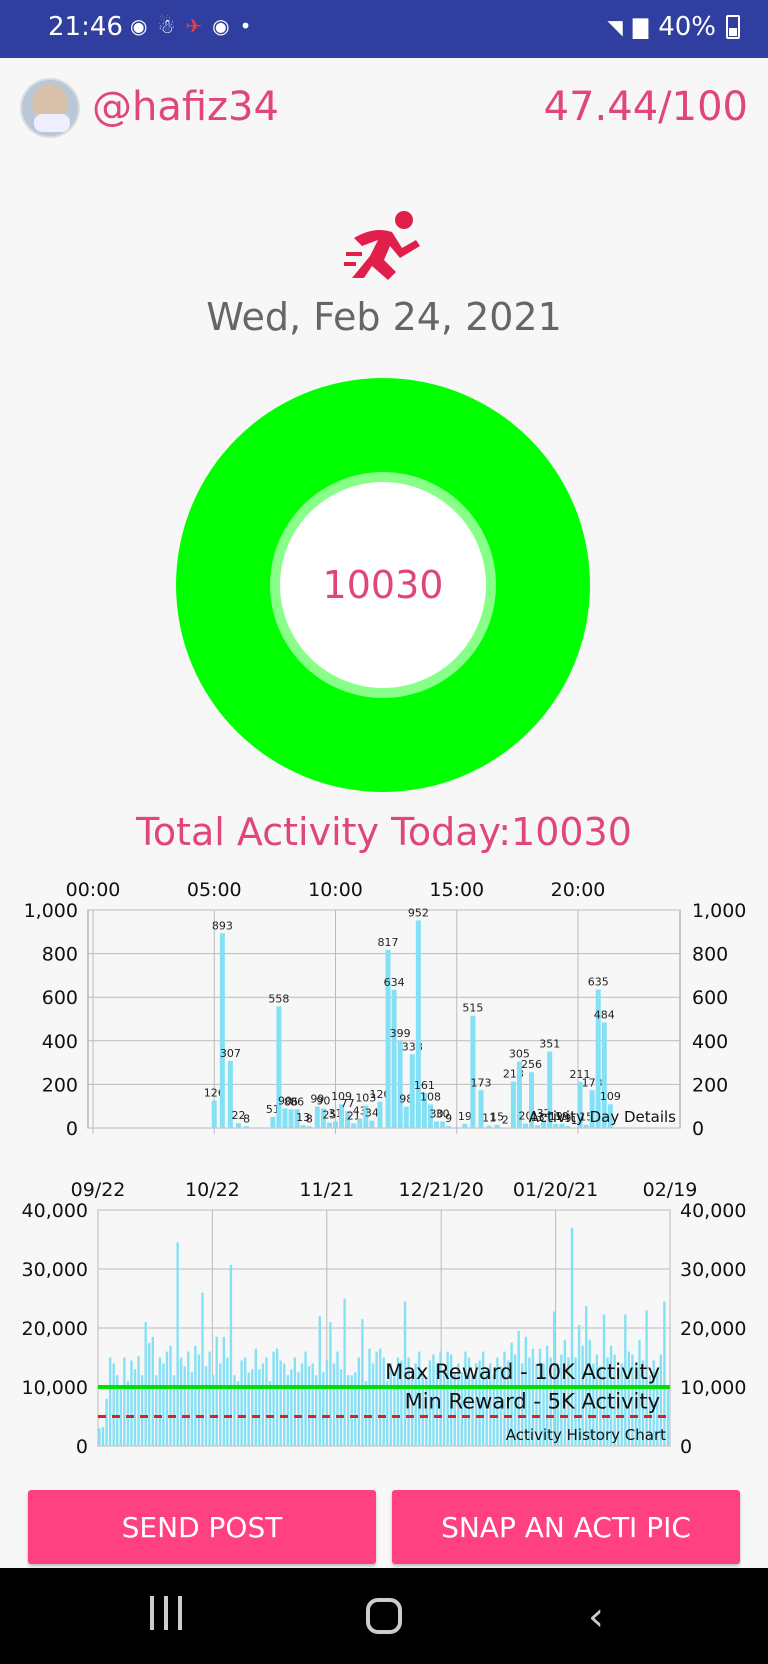 The width and height of the screenshot is (768, 1664). What do you see at coordinates (336, 1113) in the screenshot?
I see `data-label: 31` at bounding box center [336, 1113].